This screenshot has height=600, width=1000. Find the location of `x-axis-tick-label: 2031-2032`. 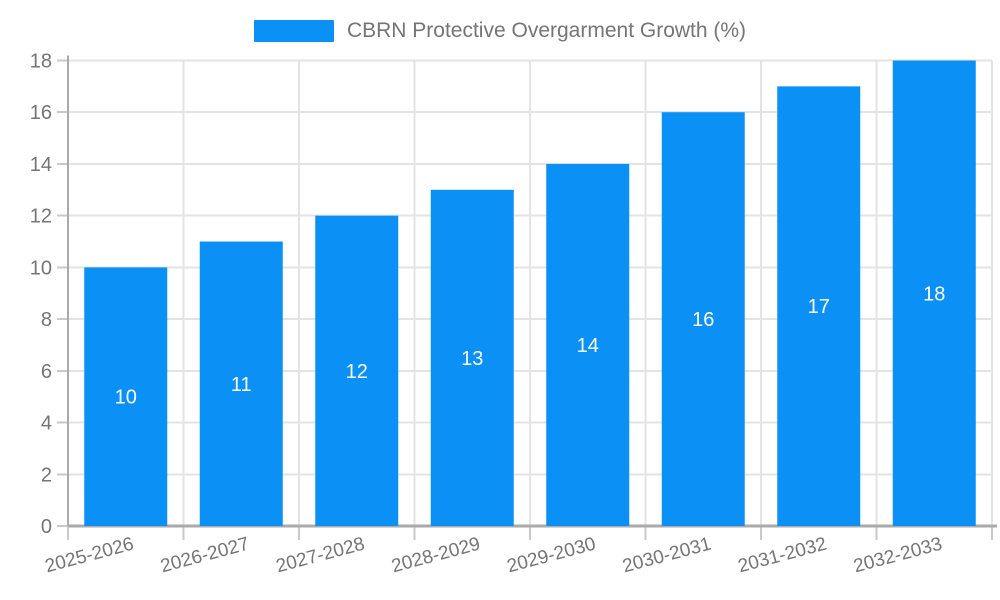

x-axis-tick-label: 2031-2032 is located at coordinates (782, 556).